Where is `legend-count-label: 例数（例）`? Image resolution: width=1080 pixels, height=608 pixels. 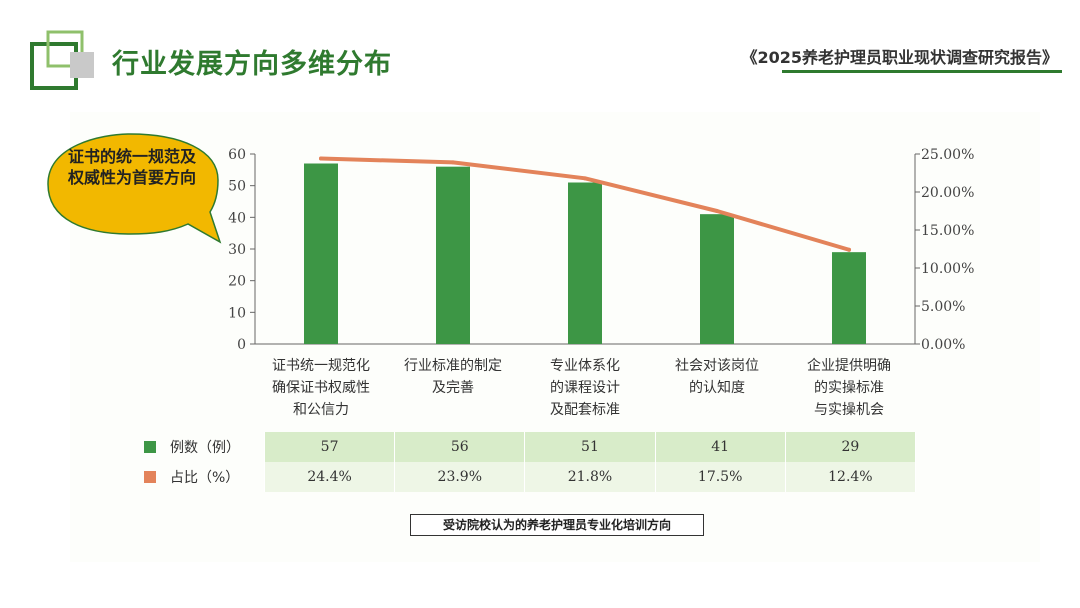 legend-count-label: 例数（例） is located at coordinates (205, 448).